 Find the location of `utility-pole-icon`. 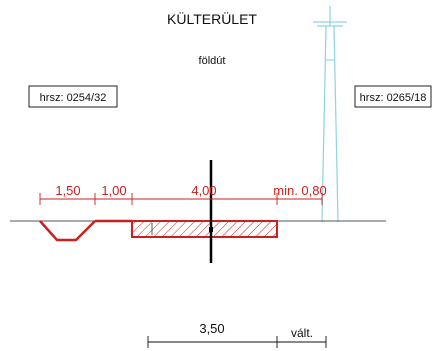

utility-pole-icon is located at coordinates (330, 114).